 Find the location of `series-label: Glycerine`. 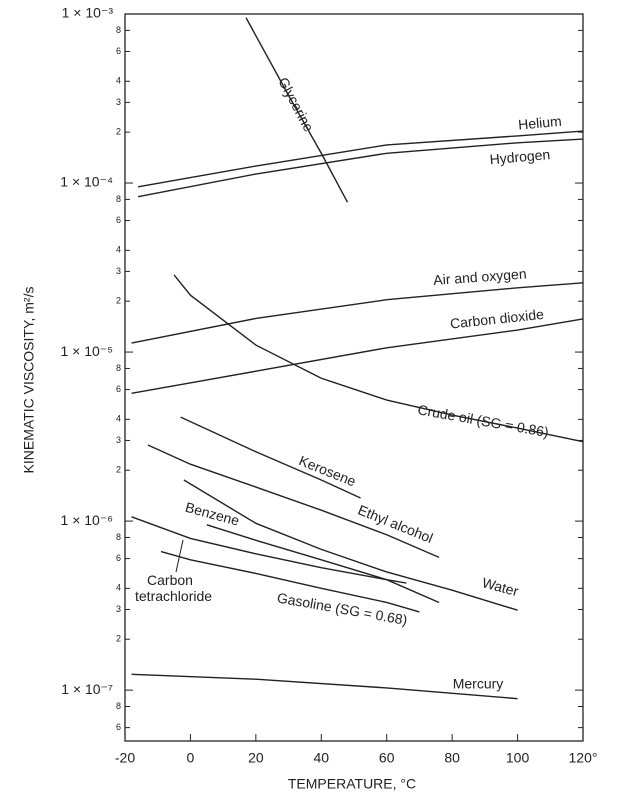

series-label: Glycerine is located at coordinates (296, 105).